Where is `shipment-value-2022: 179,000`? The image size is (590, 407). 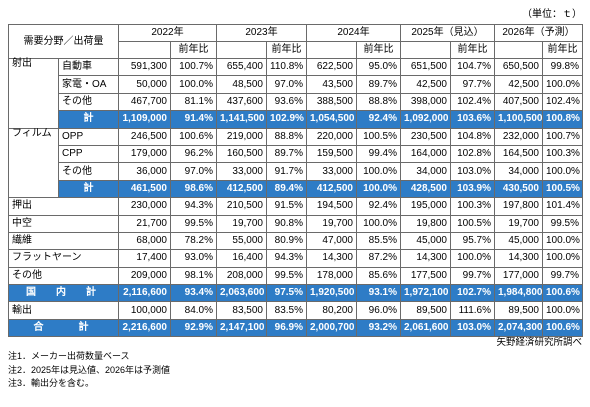 shipment-value-2022: 179,000 is located at coordinates (144, 154).